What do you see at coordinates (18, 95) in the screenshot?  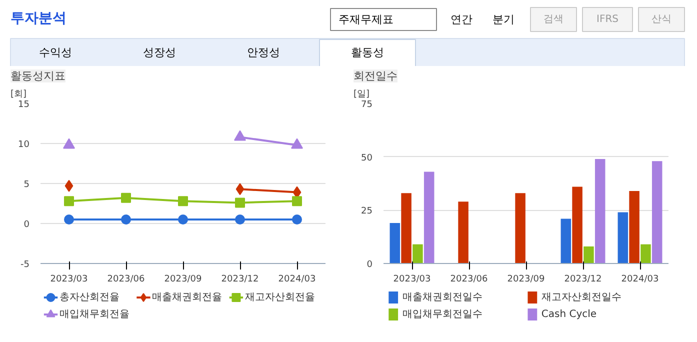 I see `y-axis-title: [회]` at bounding box center [18, 95].